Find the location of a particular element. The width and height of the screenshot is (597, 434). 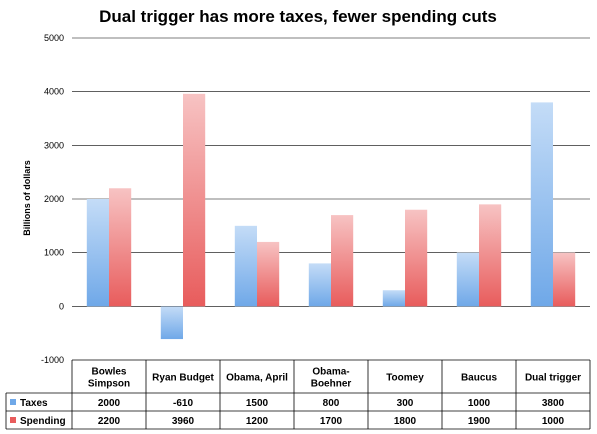

table-value: -610 is located at coordinates (183, 403).